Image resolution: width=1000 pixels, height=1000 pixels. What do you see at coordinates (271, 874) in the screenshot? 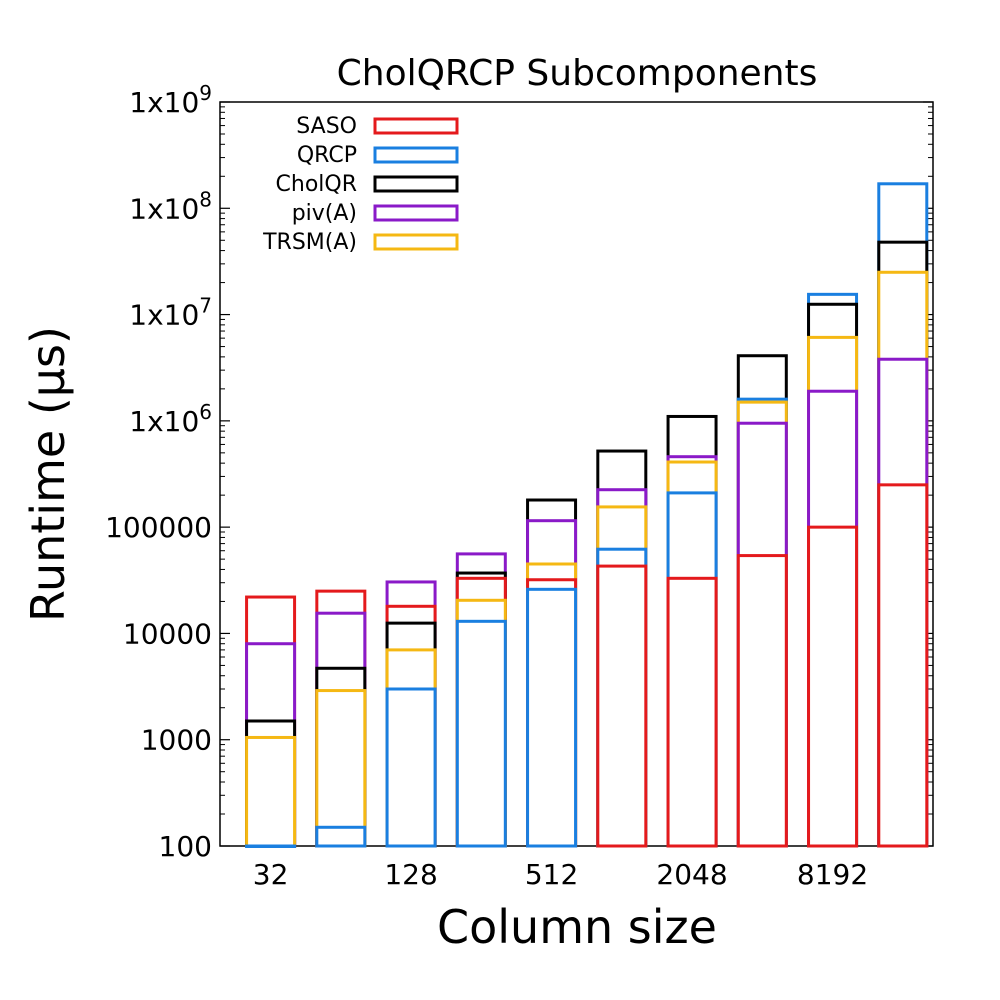
I see `x-tick-label: 32` at bounding box center [271, 874].